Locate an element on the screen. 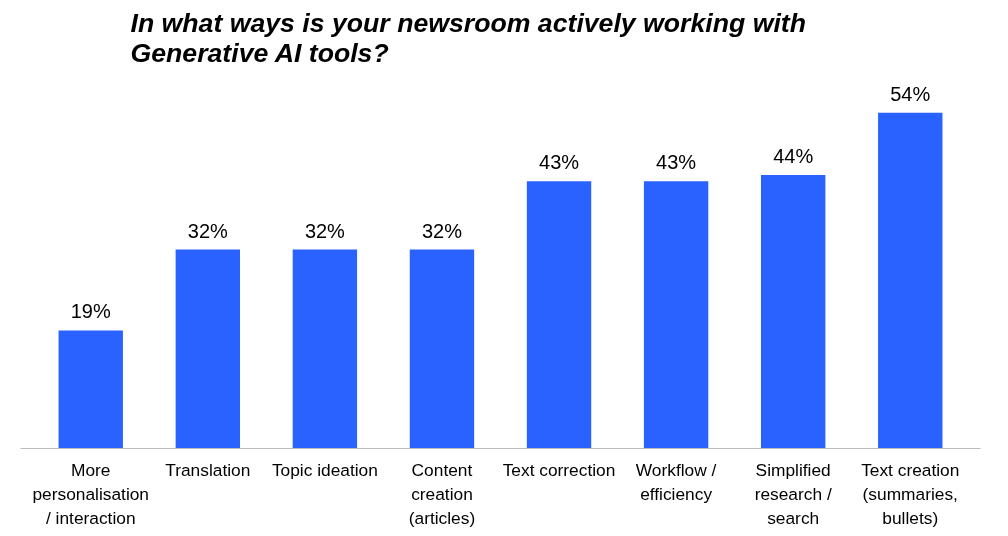 This screenshot has height=536, width=1008. chart-title: In what ways is your newsroom actively working with Generative AI tools? is located at coordinates (468, 37).